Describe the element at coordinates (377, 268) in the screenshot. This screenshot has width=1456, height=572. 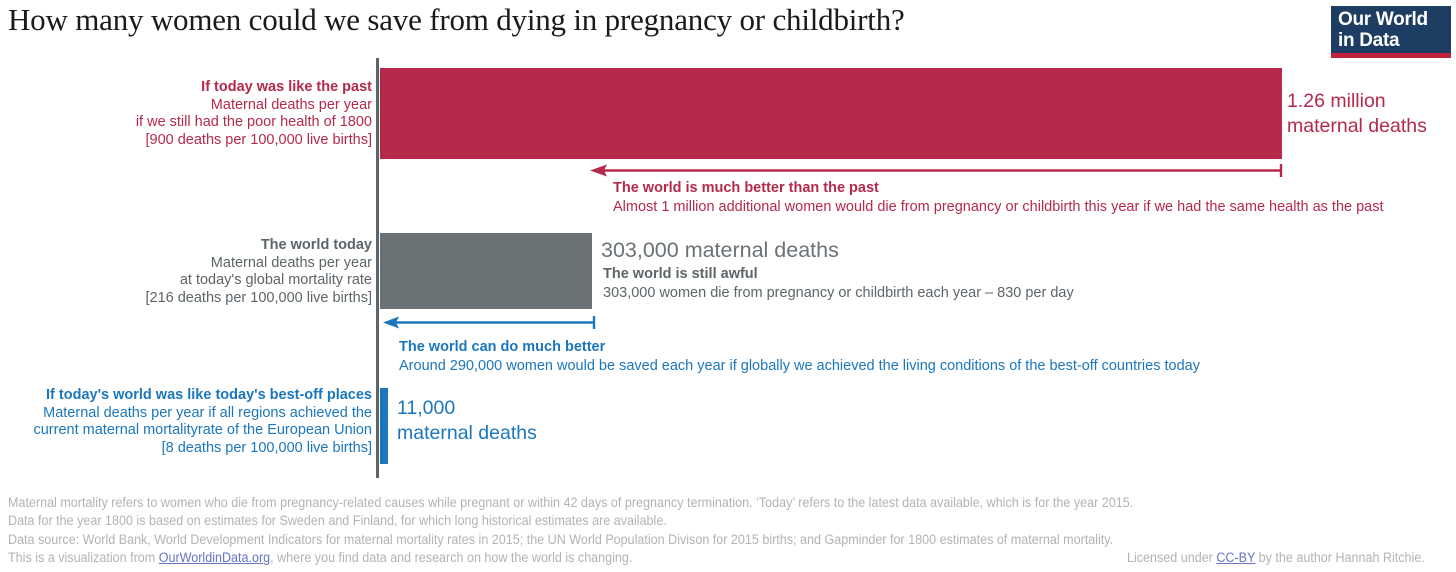
I see `vertical-axis-line` at that location.